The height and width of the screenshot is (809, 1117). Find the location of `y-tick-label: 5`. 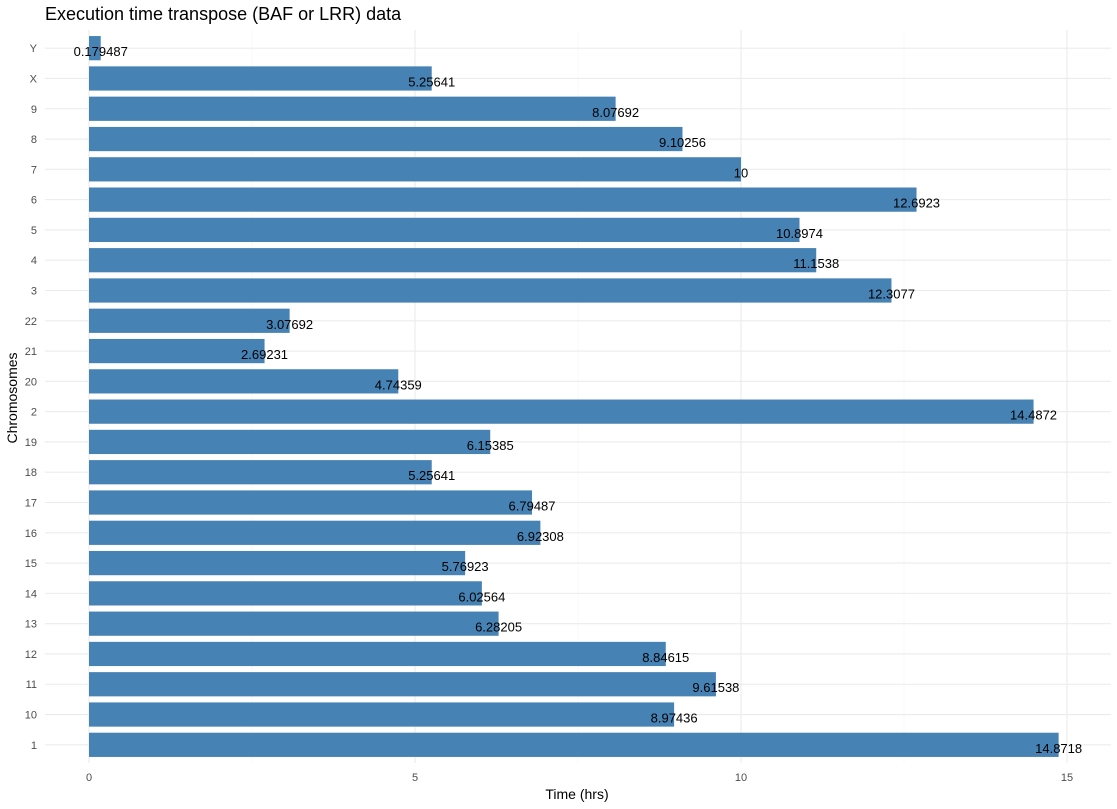

y-tick-label: 5 is located at coordinates (34, 231).